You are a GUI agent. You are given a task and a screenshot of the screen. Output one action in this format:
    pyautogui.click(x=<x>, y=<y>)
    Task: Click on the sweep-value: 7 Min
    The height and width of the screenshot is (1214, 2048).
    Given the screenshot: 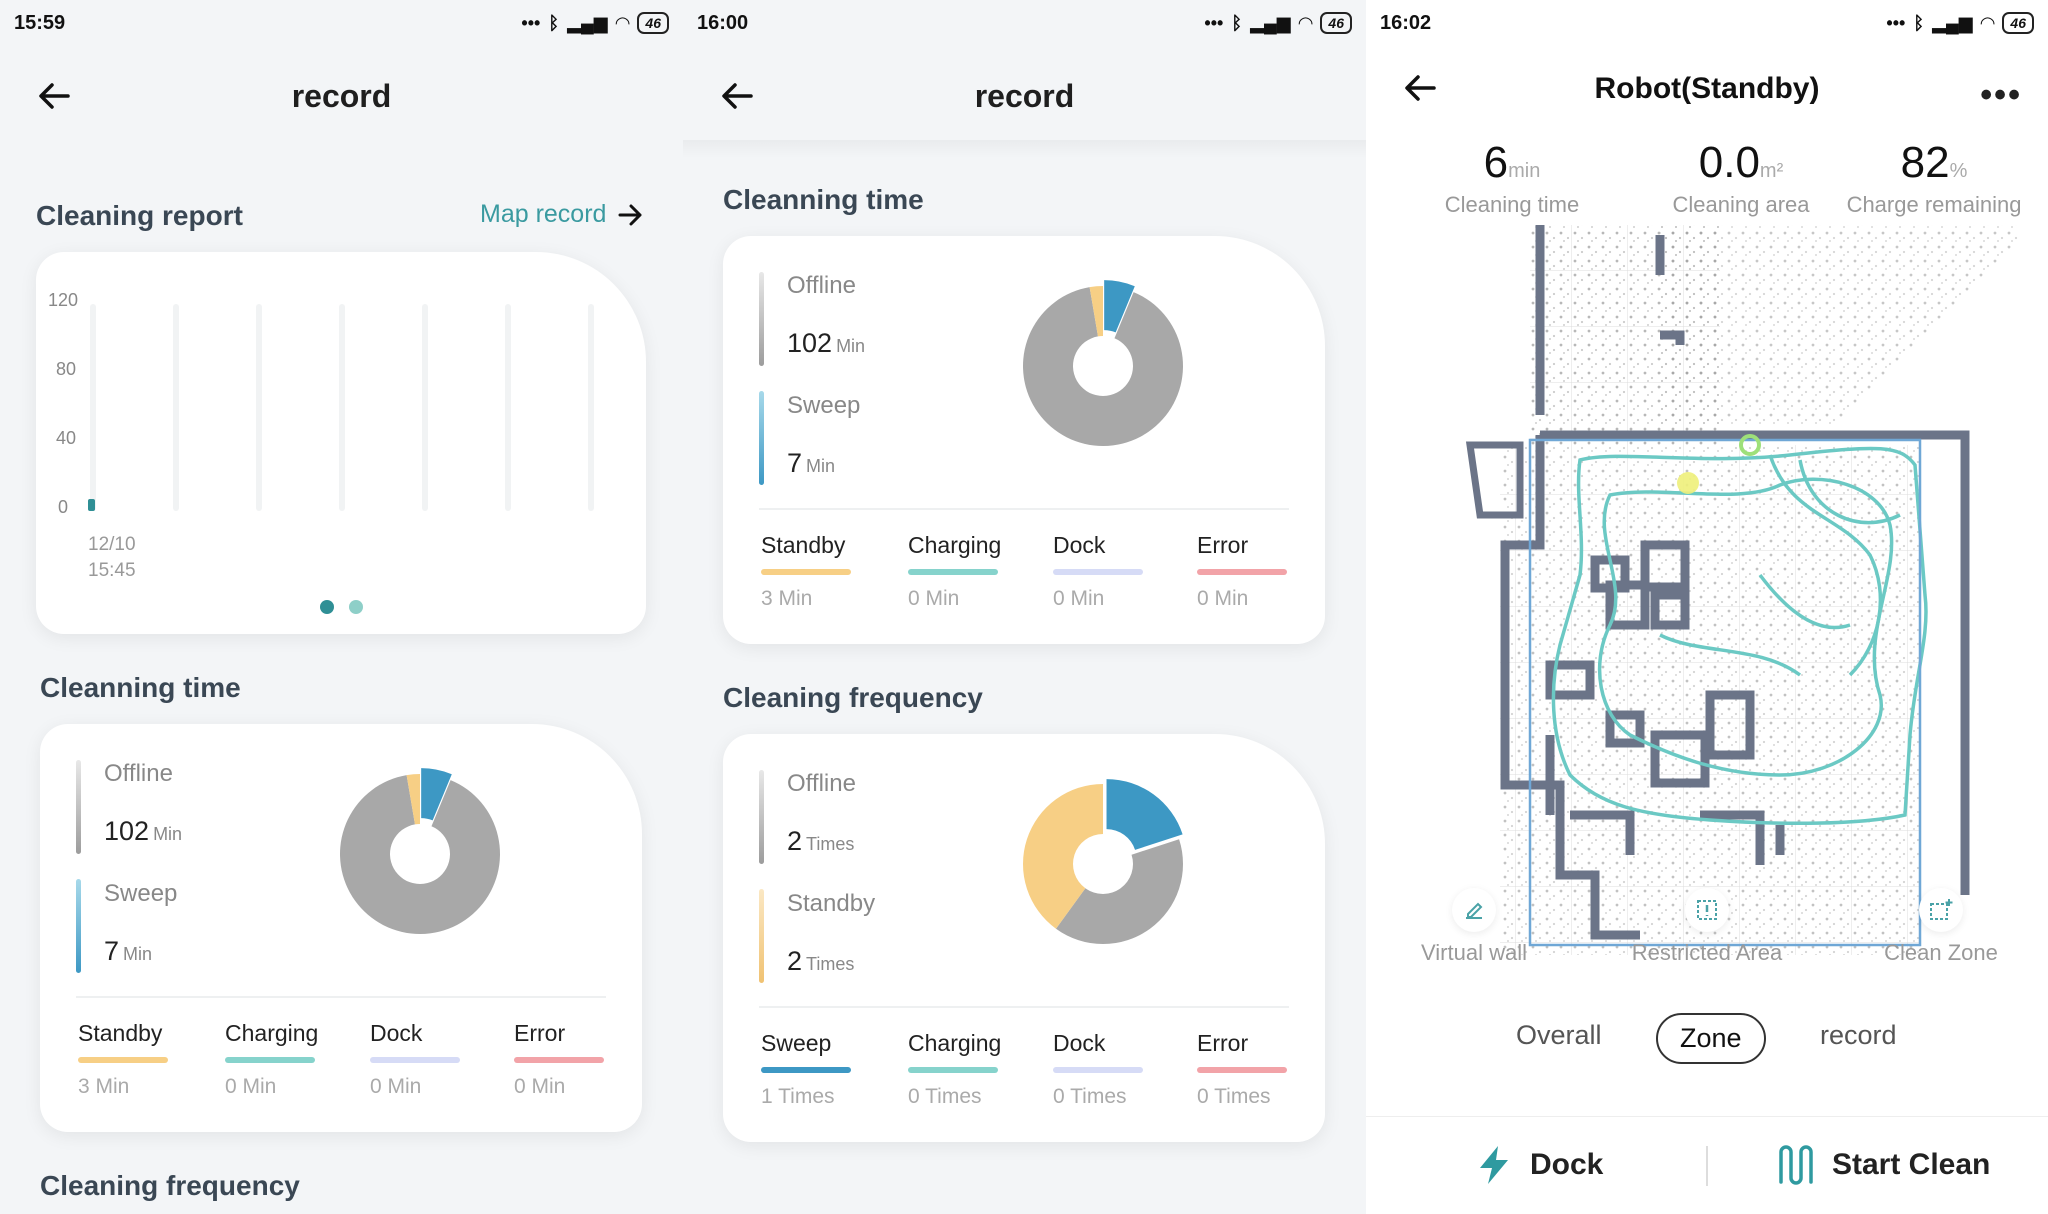 What is the action you would take?
    pyautogui.click(x=128, y=951)
    